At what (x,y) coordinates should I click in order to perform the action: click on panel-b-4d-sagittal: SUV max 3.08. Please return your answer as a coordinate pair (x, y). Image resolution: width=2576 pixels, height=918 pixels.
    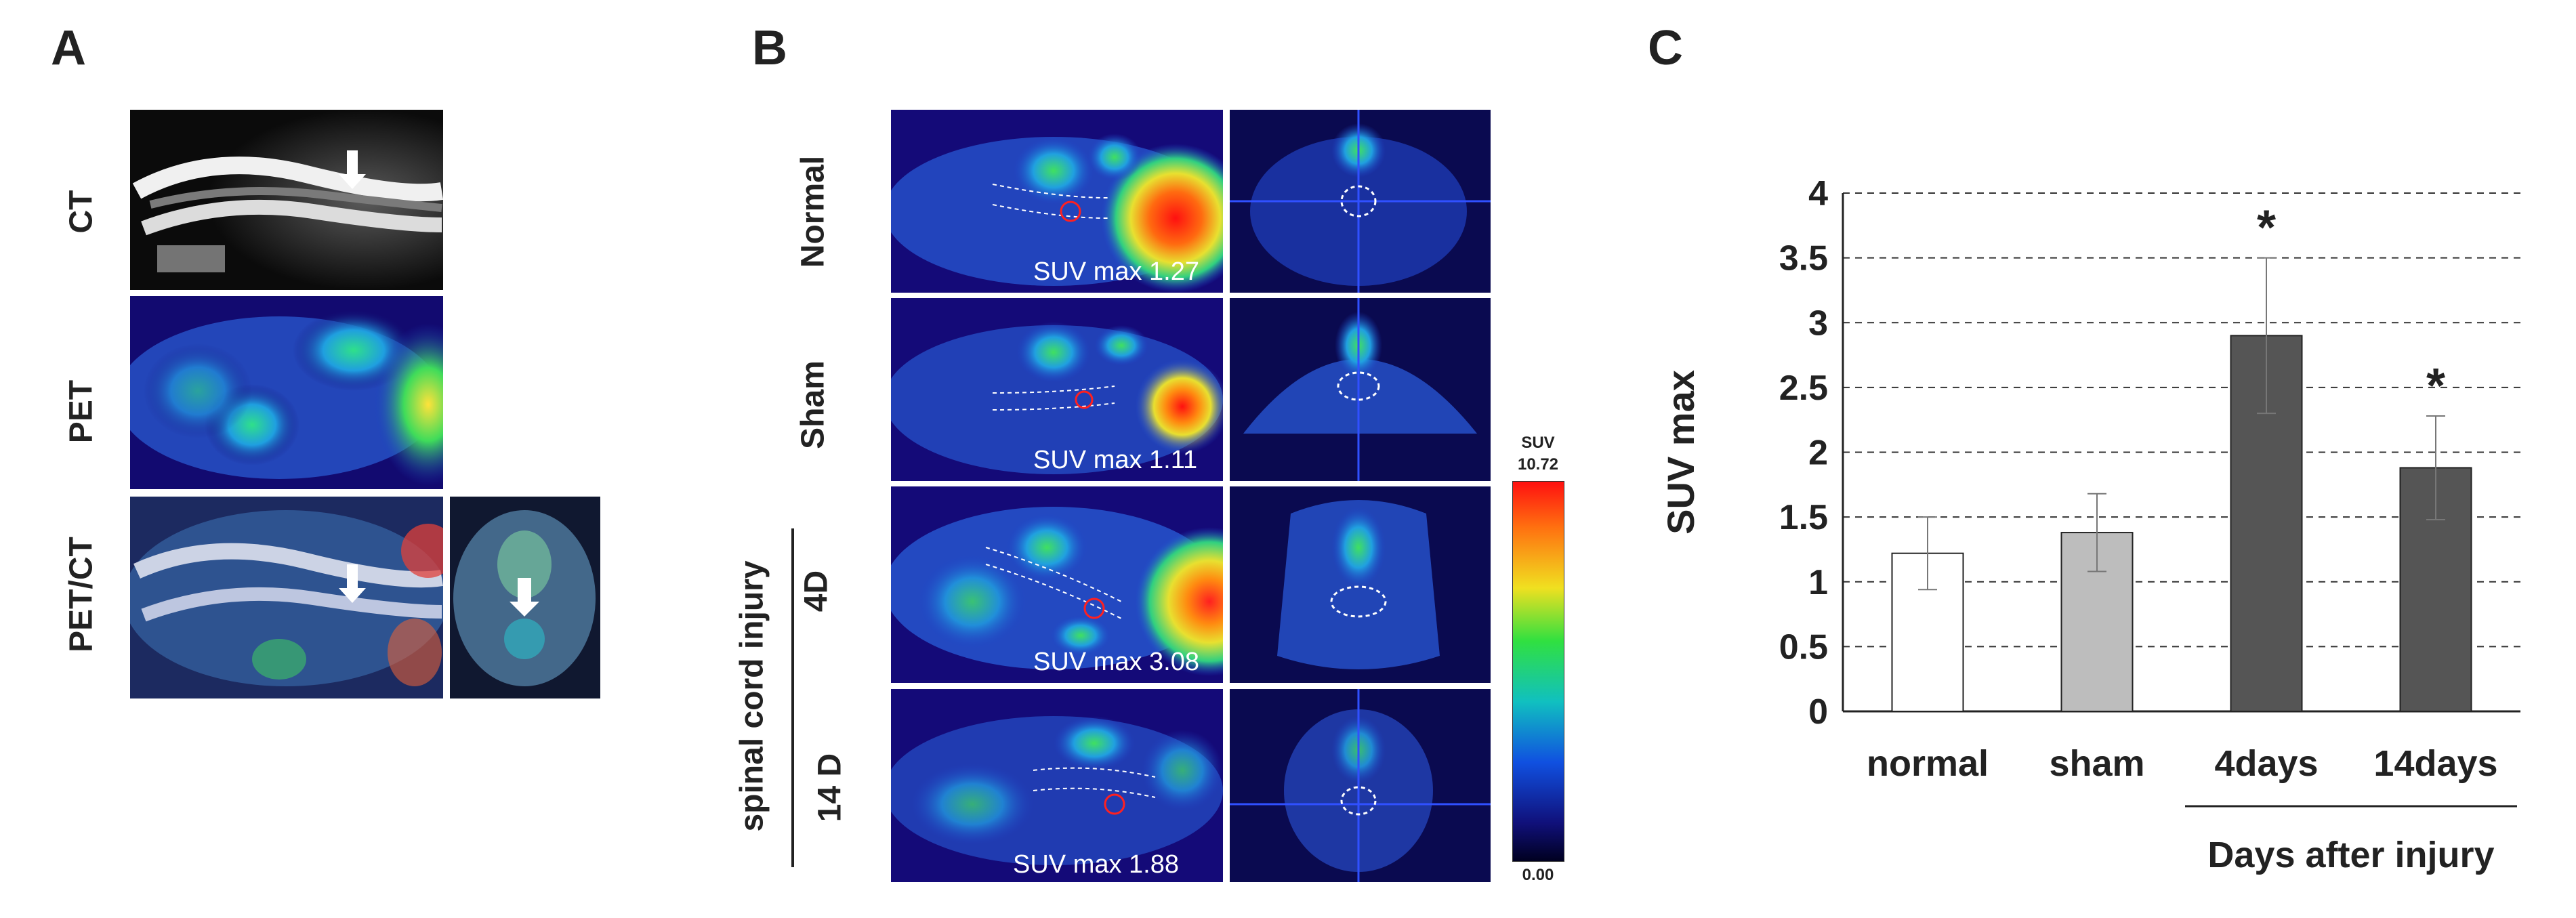
    Looking at the image, I should click on (1057, 585).